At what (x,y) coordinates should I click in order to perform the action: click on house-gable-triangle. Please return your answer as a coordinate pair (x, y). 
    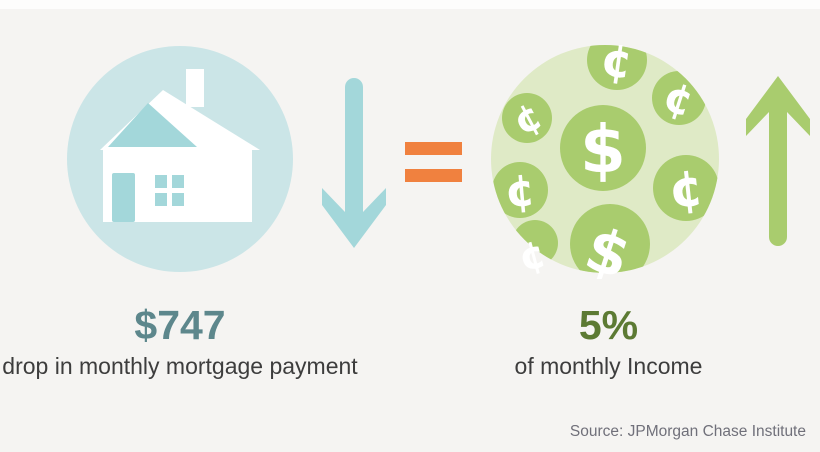
    Looking at the image, I should click on (152, 125).